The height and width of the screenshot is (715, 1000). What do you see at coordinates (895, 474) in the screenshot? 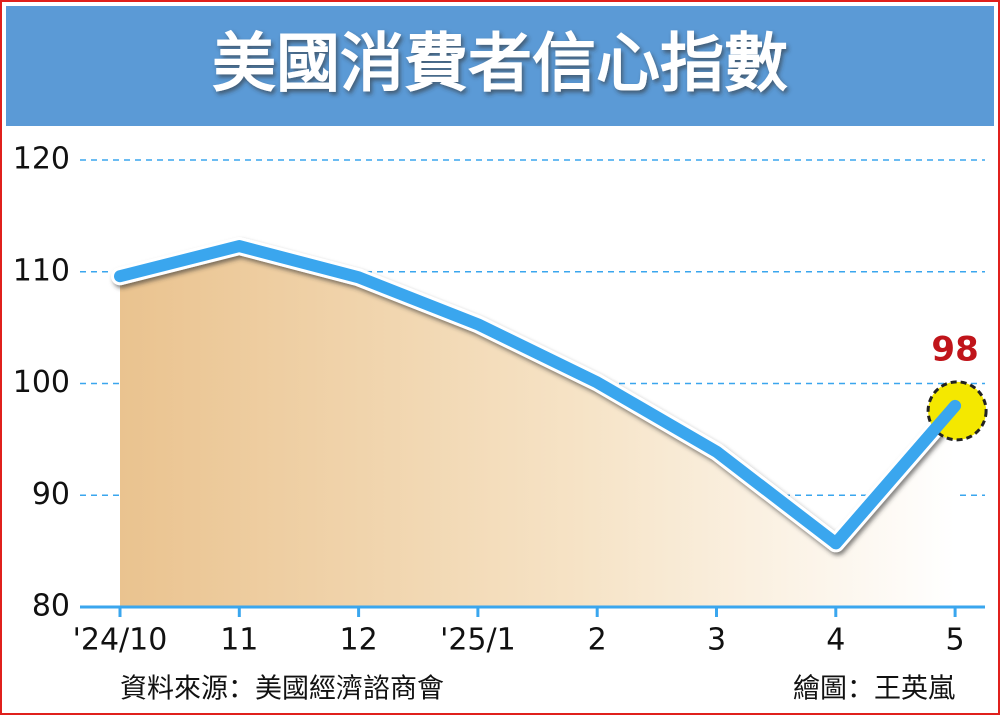
I see `line-end` at bounding box center [895, 474].